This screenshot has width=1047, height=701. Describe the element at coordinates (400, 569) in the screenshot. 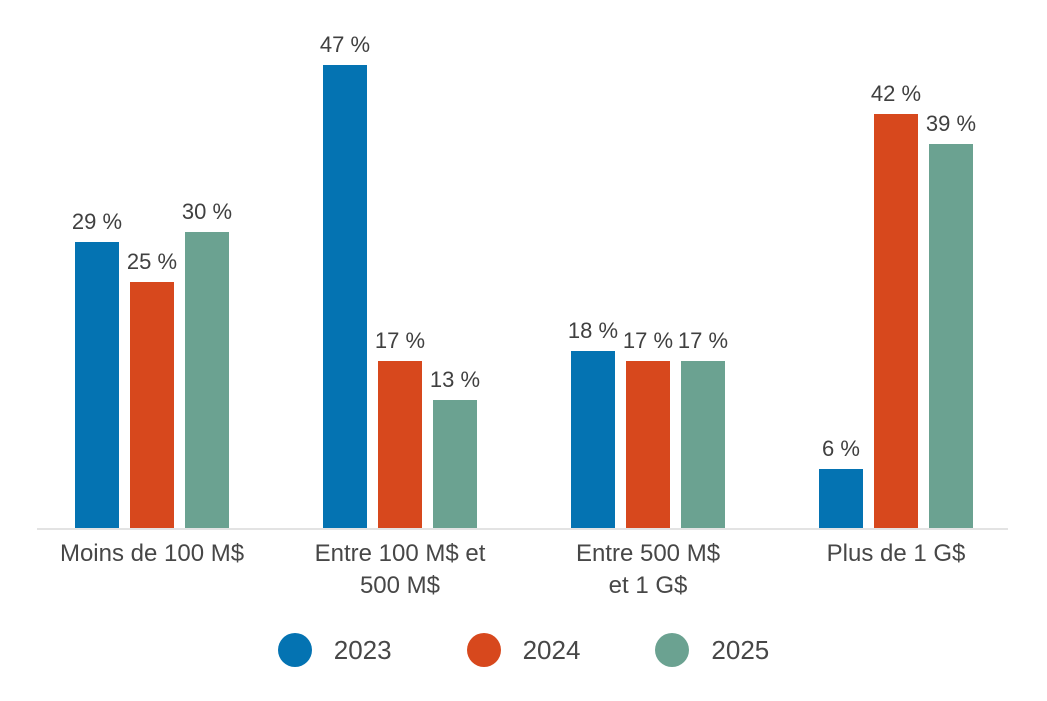

I see `category-label: Entre 100 M$ et 500 M$` at that location.